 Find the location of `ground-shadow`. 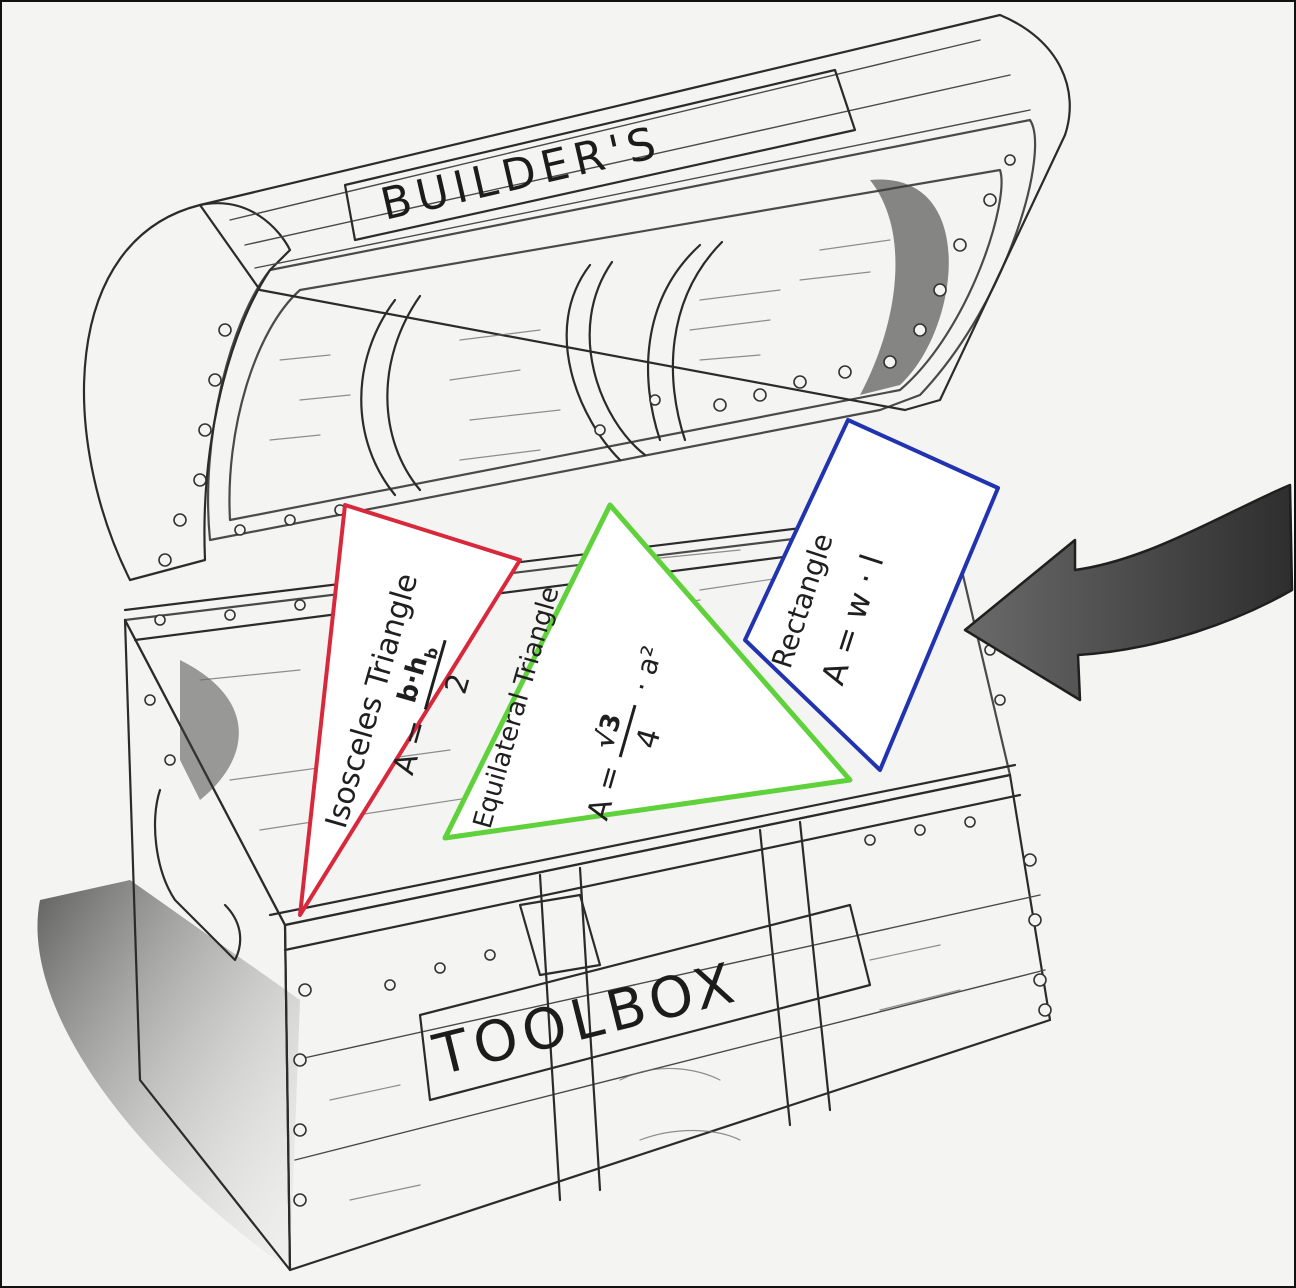

ground-shadow is located at coordinates (169, 1075).